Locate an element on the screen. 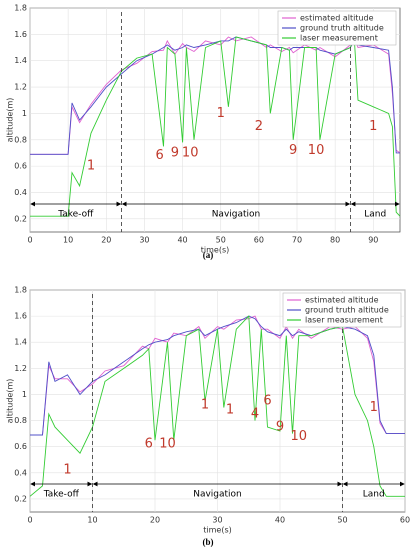 This screenshot has height=550, width=416. caption: (b) is located at coordinates (208, 542).